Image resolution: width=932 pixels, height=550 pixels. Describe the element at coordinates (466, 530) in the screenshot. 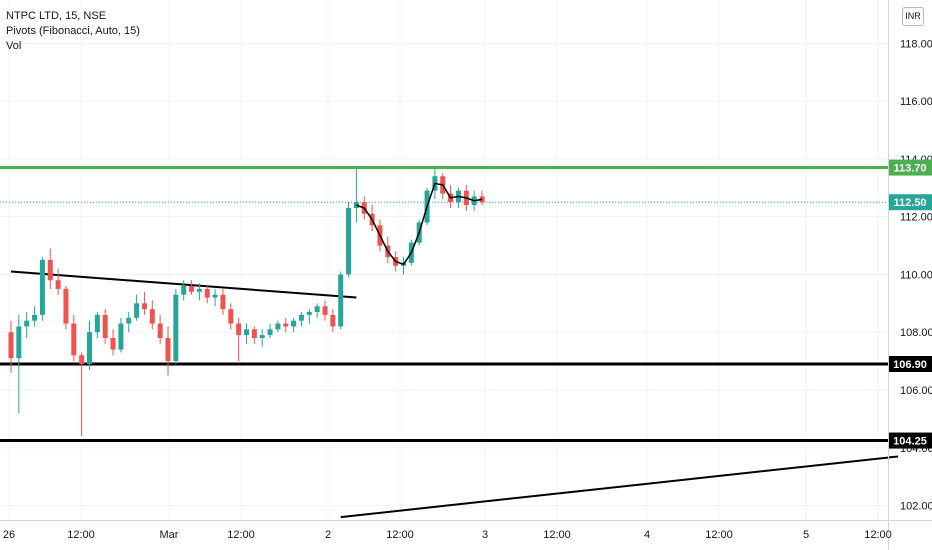

I see `time-axis: 26 12:00 Mar 12:00 2 12:00 3 12:00 4 12:00 5 12:00` at that location.